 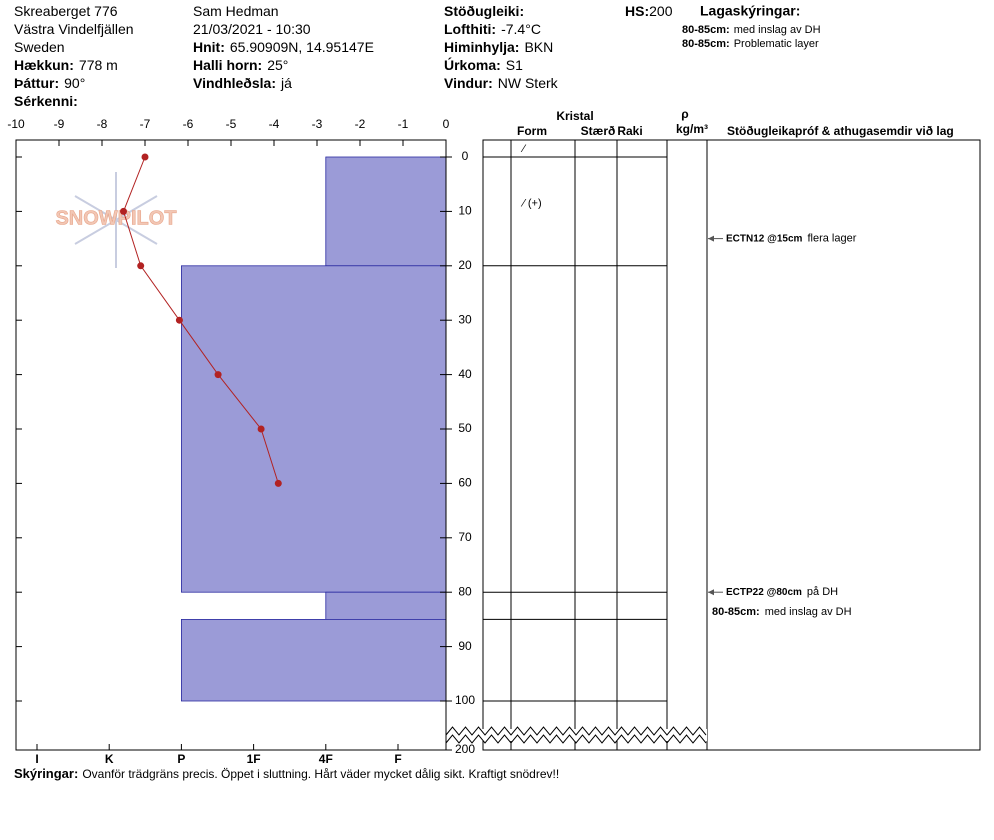 I want to click on field-text: Sam Hedman, so click(x=236, y=11).